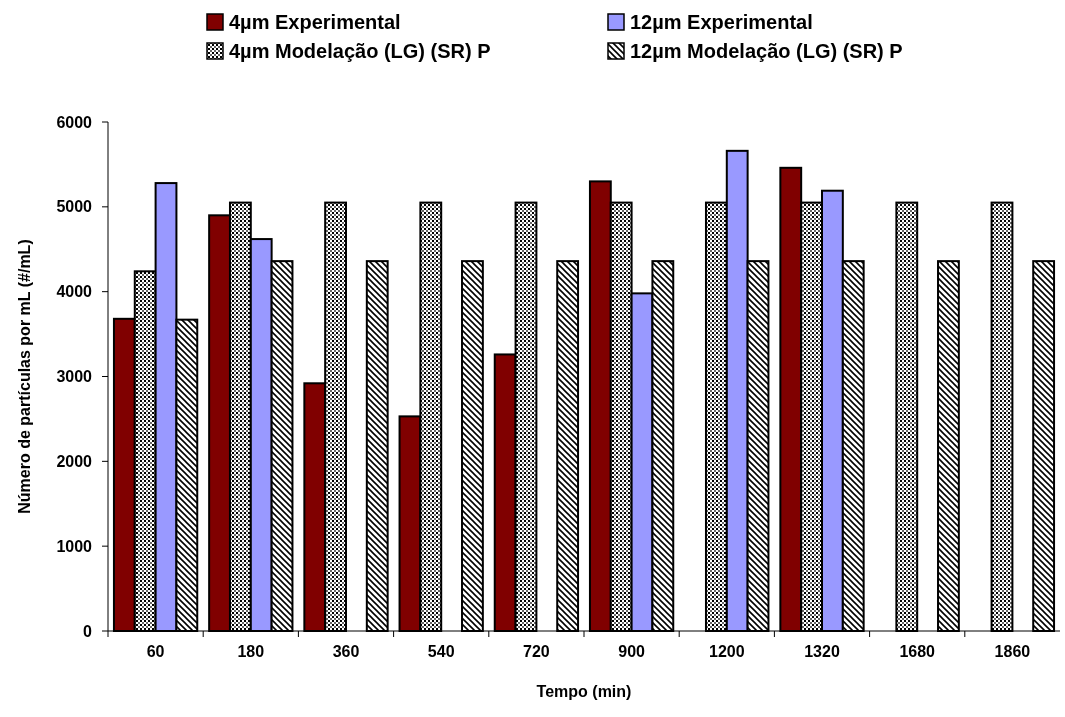 The width and height of the screenshot is (1065, 717). What do you see at coordinates (251, 651) in the screenshot?
I see `x-tick-label: 180` at bounding box center [251, 651].